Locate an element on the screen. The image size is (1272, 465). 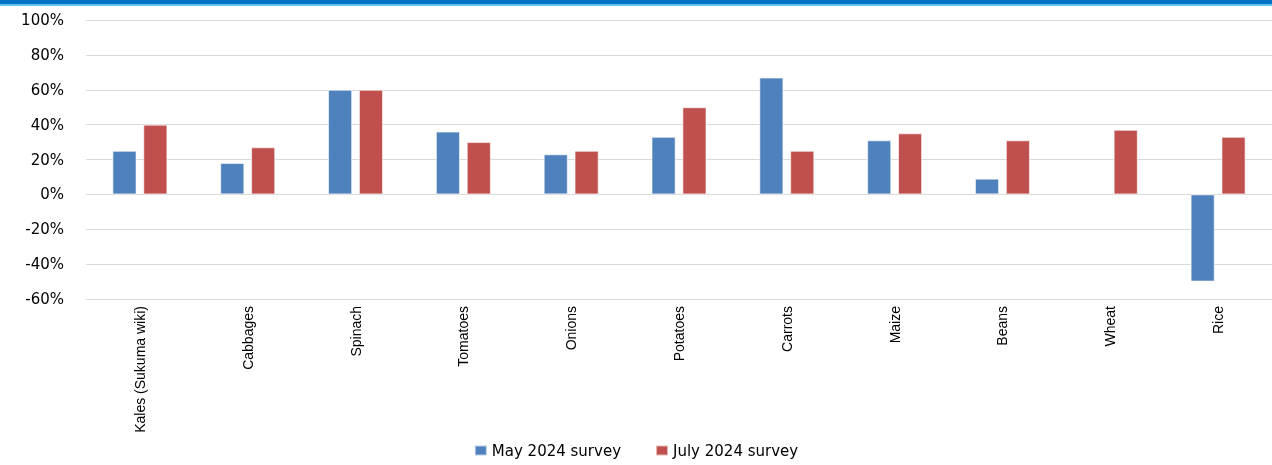
y-tick-label: 80% is located at coordinates (47, 54).